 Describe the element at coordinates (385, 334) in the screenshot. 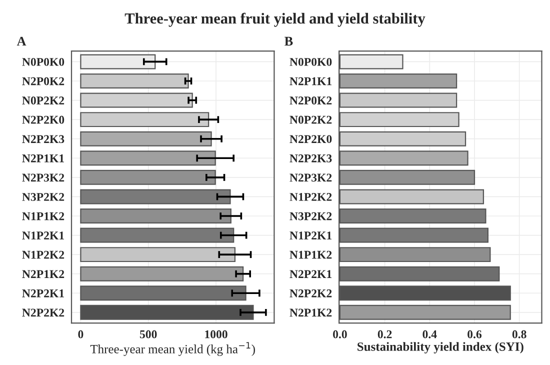

I see `x-tick-label: 0.2` at that location.